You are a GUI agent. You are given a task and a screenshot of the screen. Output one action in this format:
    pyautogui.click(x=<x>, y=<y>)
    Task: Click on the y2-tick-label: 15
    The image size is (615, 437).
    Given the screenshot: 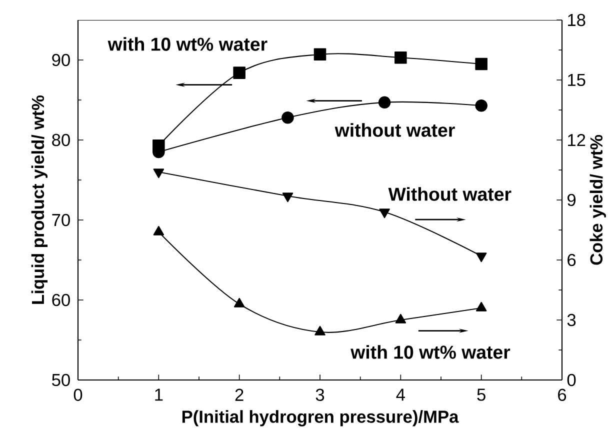 What is the action you would take?
    pyautogui.click(x=577, y=80)
    